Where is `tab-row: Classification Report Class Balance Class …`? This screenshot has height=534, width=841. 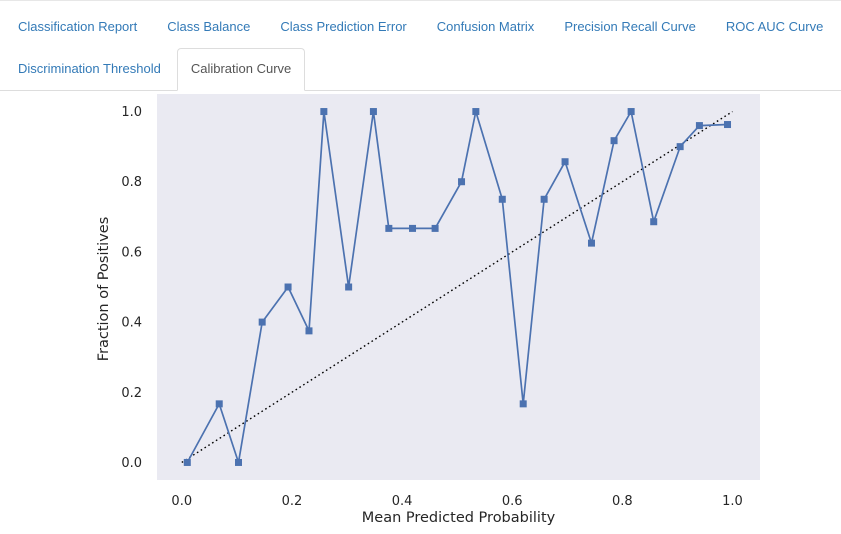
tab-row: Classification Report Class Balance Class … is located at coordinates (422, 27).